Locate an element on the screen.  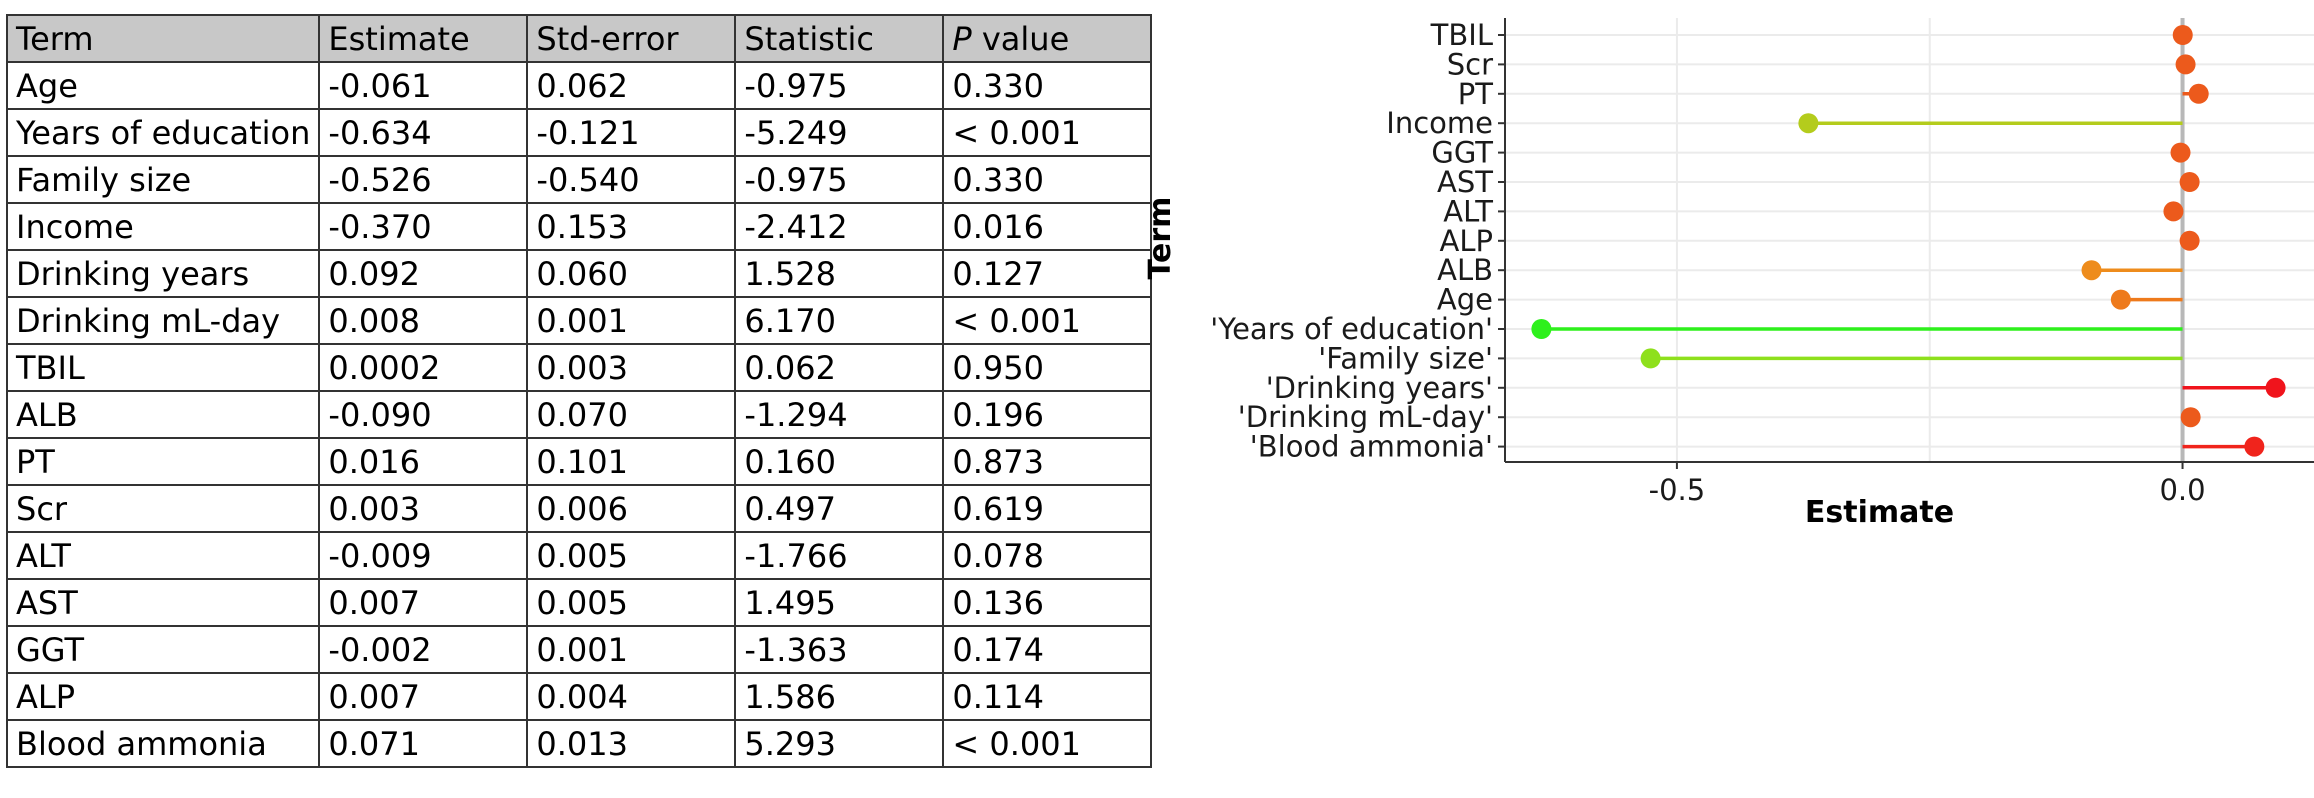
y-tick-label: Age is located at coordinates (1465, 300).